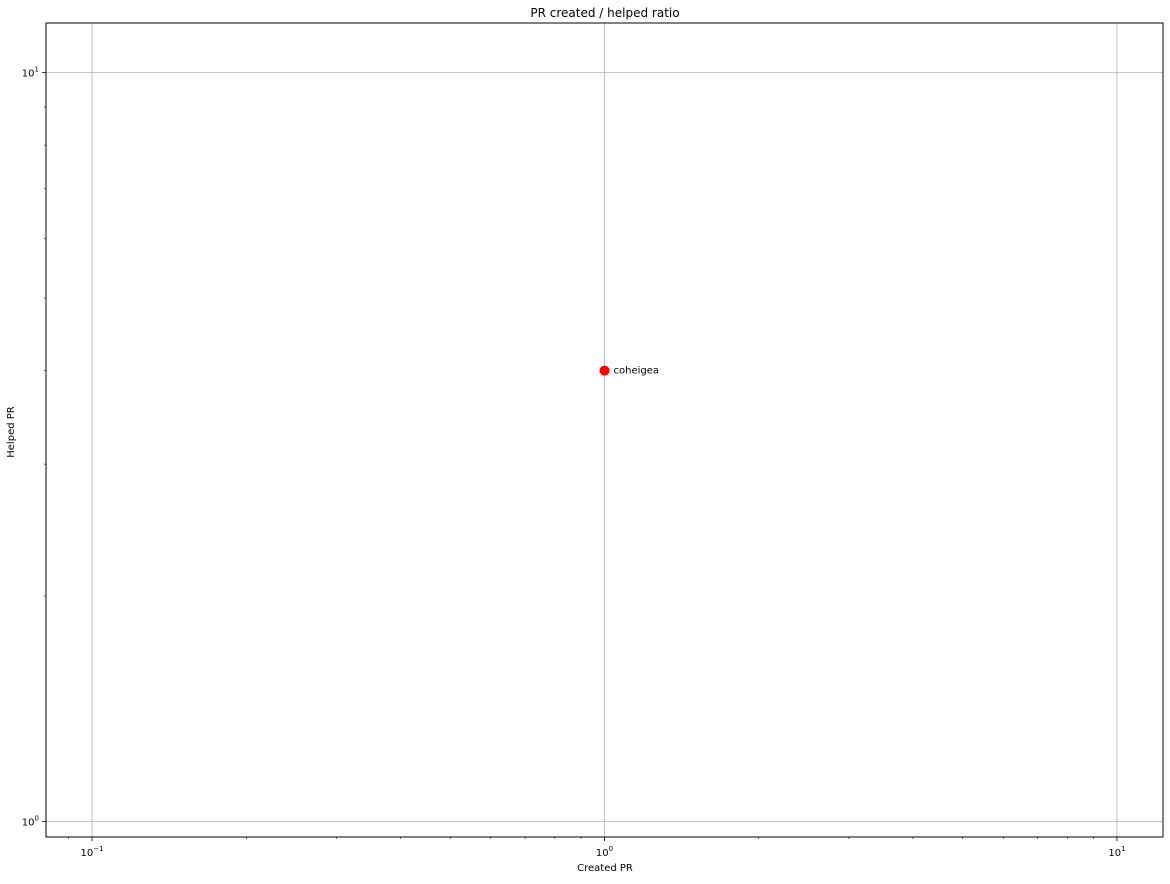 The image size is (1170, 884). Describe the element at coordinates (604, 852) in the screenshot. I see `x-tick-label: 10⁰` at that location.